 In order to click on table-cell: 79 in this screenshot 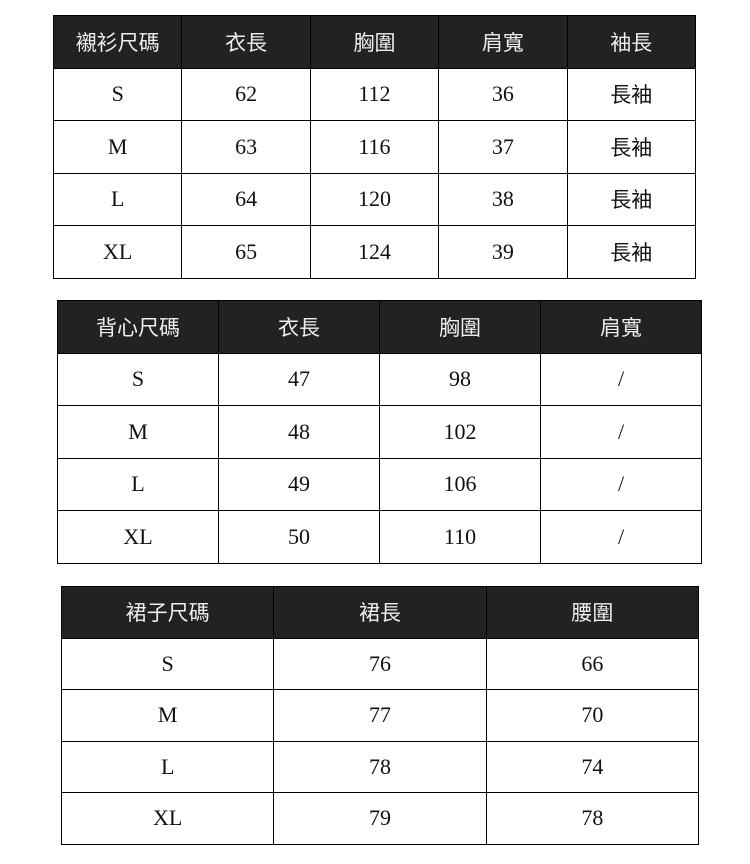, I will do `click(380, 818)`.